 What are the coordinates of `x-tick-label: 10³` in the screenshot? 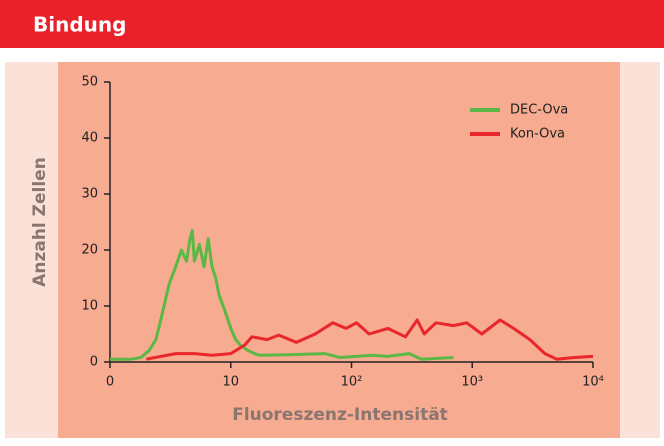 It's located at (472, 382).